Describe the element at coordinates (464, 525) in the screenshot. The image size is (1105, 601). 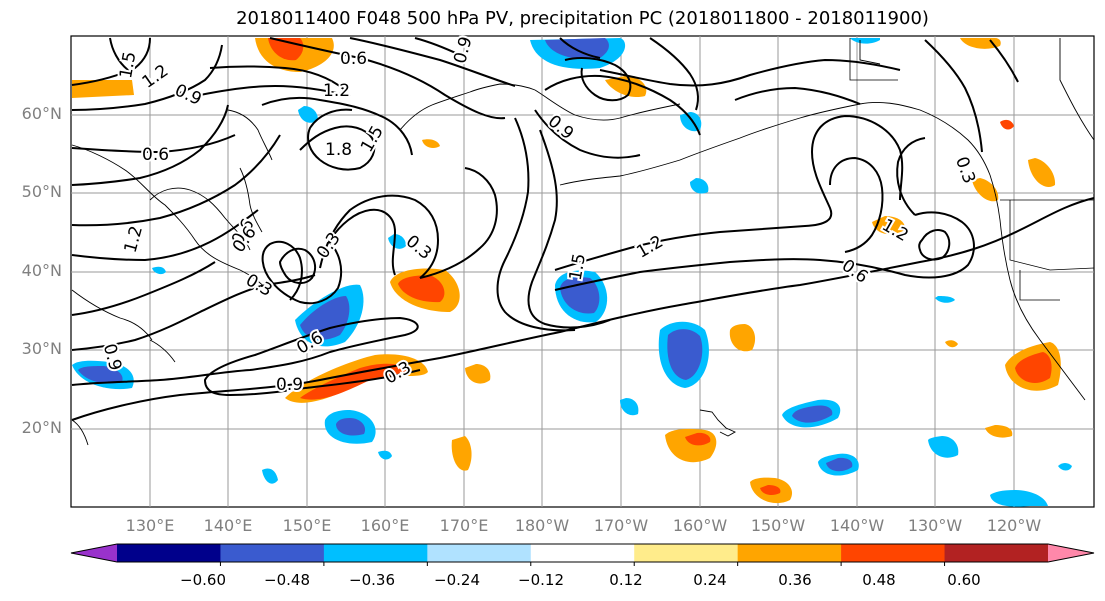
I see `lon-label: 170°E` at that location.